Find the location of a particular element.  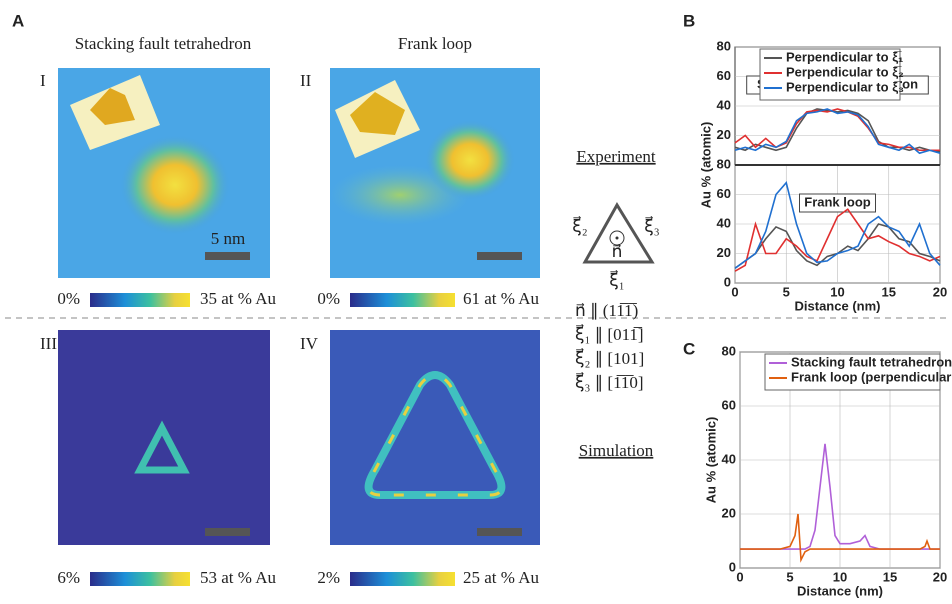

triangle-label: ξ⃗₁ is located at coordinates (616, 280).